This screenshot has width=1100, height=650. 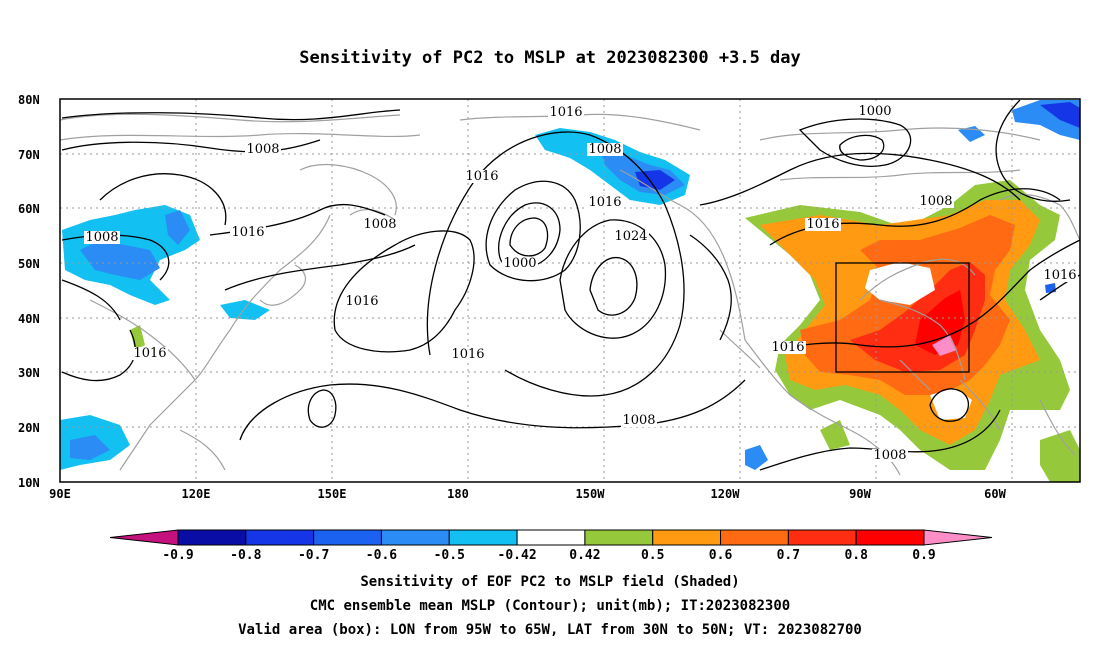 I want to click on lat-label: 60N, so click(x=29, y=209).